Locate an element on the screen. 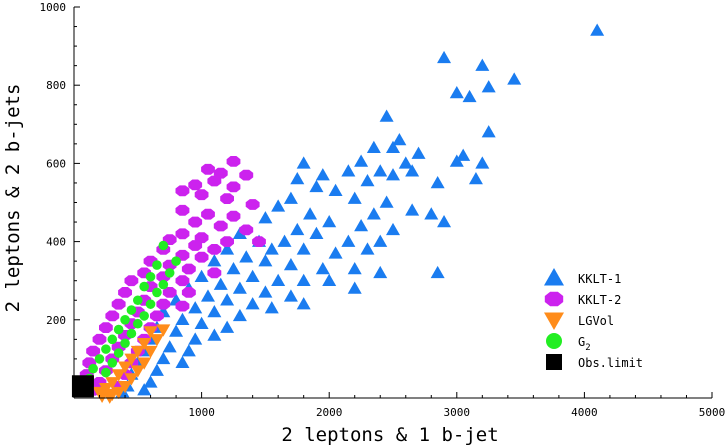 The height and width of the screenshot is (446, 728). y-axis-title: 2 leptons & 2 b-jets is located at coordinates (13, 198).